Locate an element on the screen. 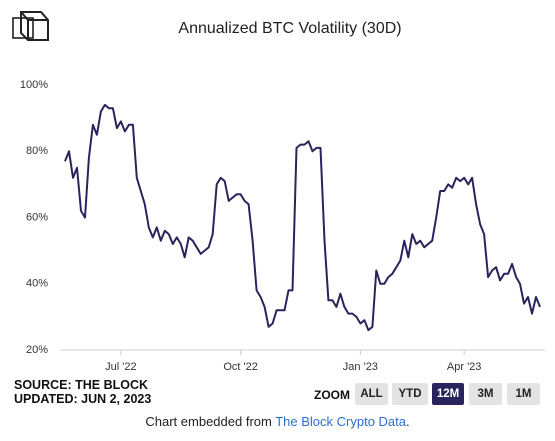 The height and width of the screenshot is (441, 555). zoom-button: 3M is located at coordinates (485, 394).